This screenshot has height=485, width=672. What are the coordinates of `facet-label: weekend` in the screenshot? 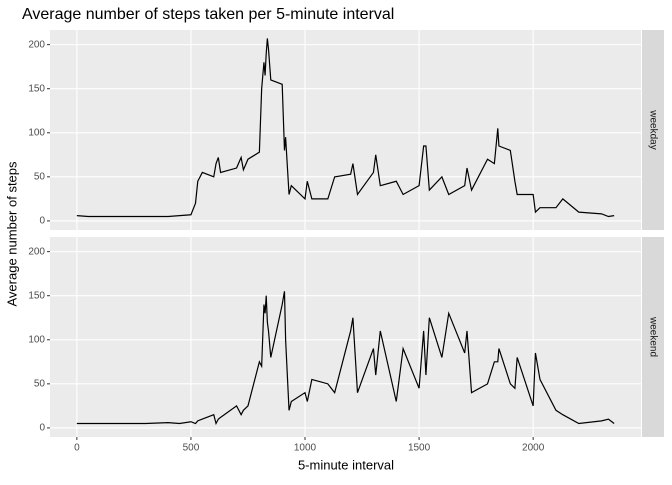 It's located at (652, 336).